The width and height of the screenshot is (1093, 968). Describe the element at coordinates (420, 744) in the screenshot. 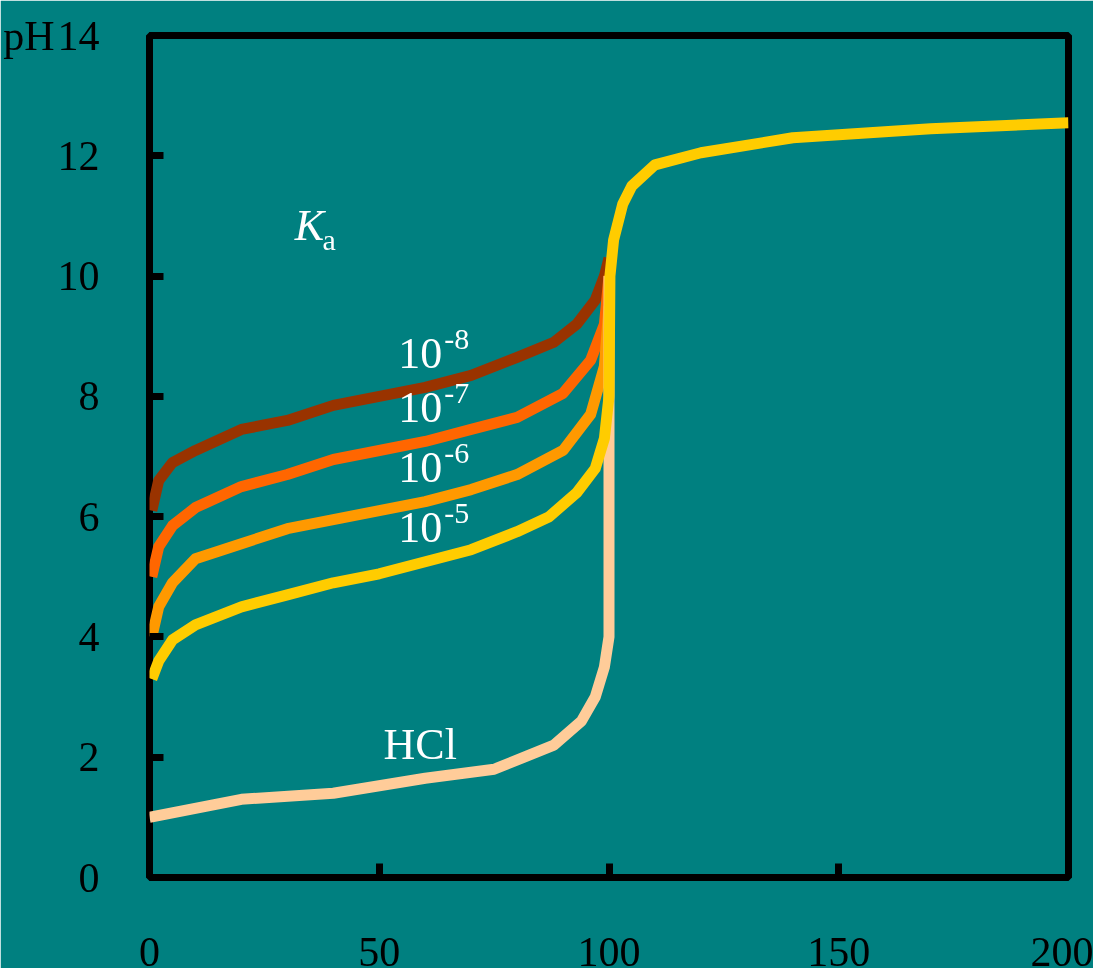

I see `series-label: HCl` at that location.